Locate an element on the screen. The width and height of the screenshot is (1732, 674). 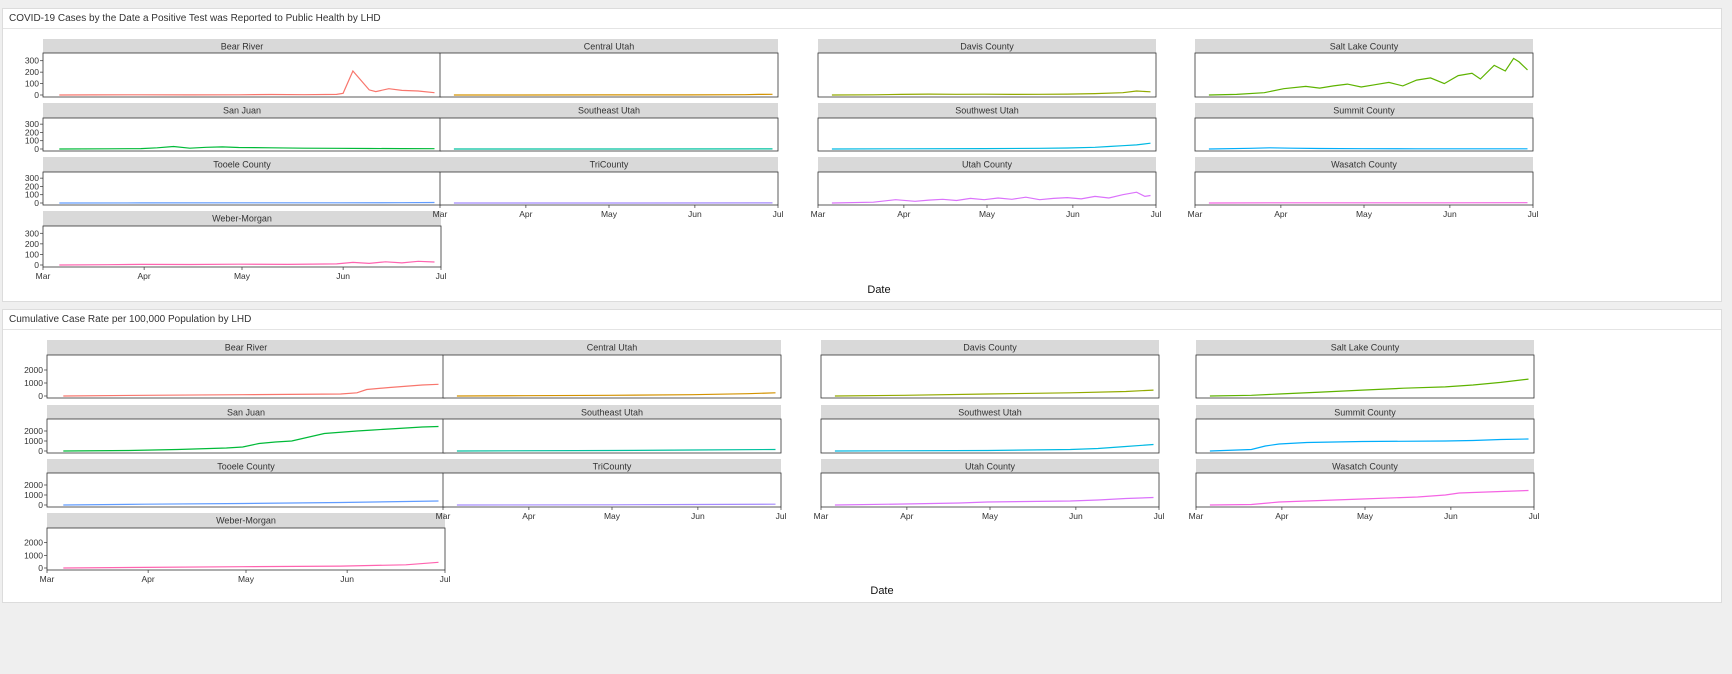
x-axis-col-1: Mar Apr May Jun Jul is located at coordinates (611, 514).